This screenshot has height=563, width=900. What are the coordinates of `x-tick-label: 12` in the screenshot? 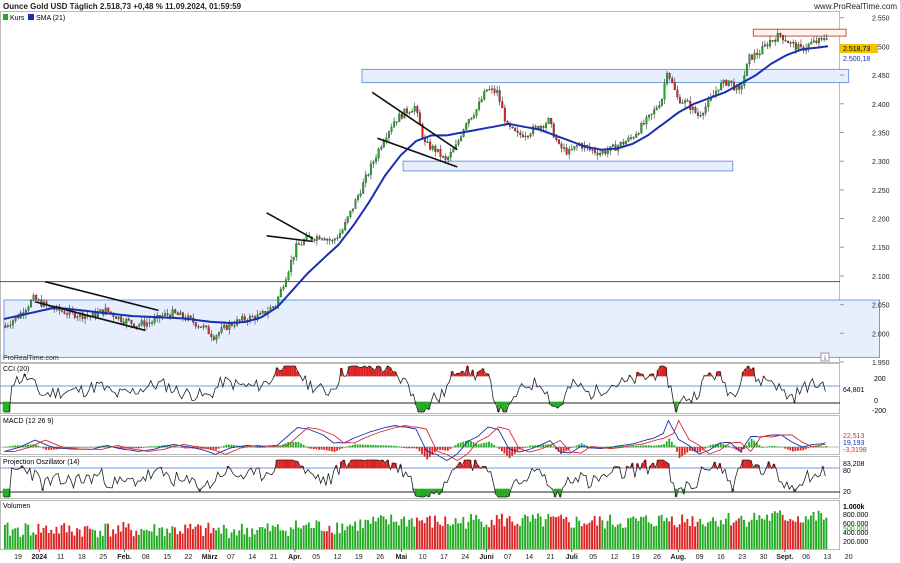 It's located at (615, 557).